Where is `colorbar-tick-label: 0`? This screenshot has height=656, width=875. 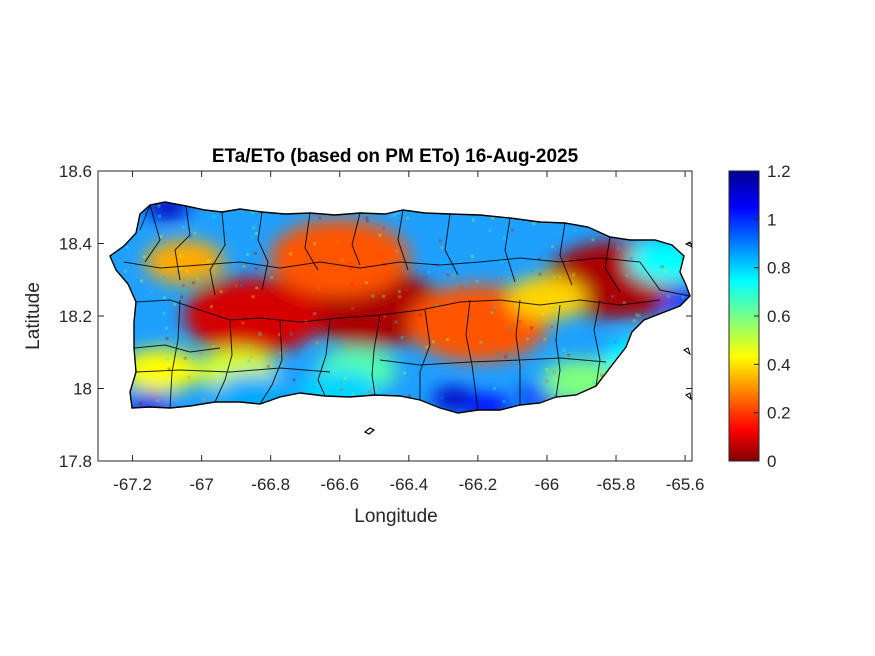 colorbar-tick-label: 0 is located at coordinates (771, 461).